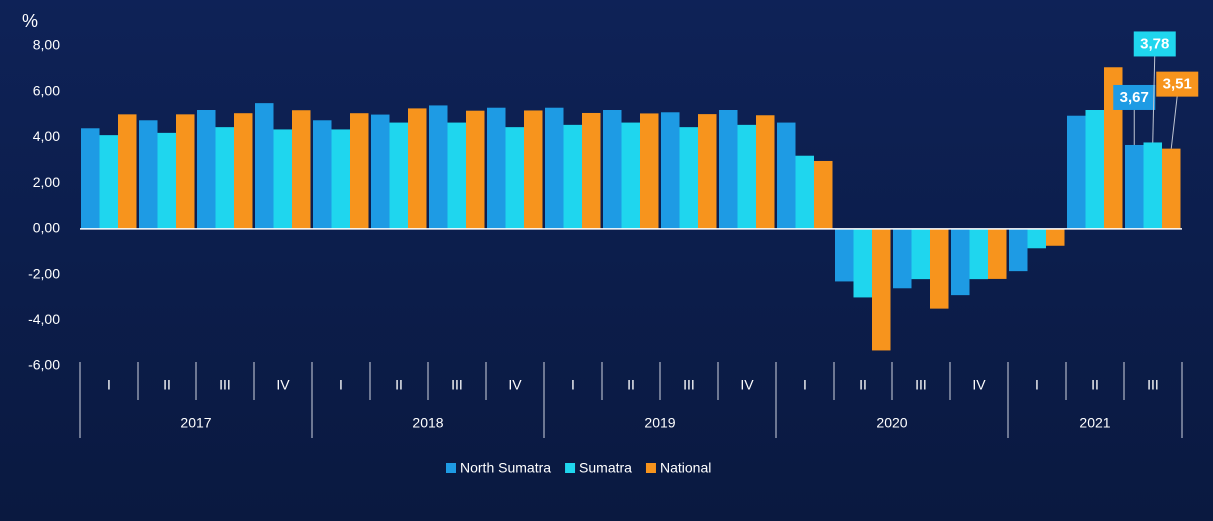 The image size is (1213, 521). What do you see at coordinates (605, 468) in the screenshot?
I see `legend-label: Sumatra` at bounding box center [605, 468].